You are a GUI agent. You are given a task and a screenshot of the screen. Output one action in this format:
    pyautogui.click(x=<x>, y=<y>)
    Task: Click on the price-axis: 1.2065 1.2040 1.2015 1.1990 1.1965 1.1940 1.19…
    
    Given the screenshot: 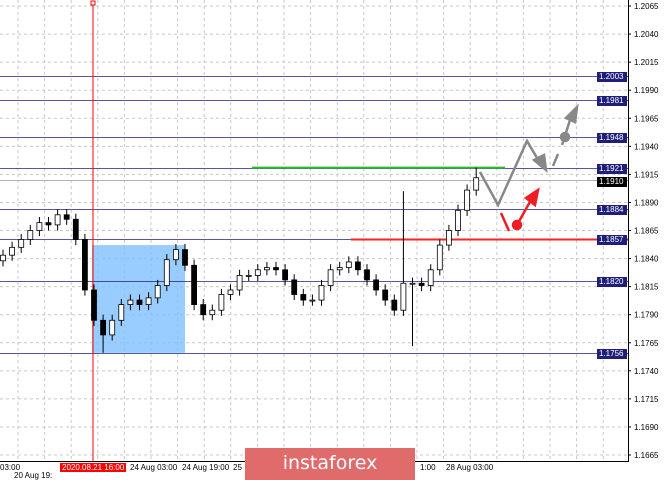 What is the action you would take?
    pyautogui.click(x=643, y=231)
    